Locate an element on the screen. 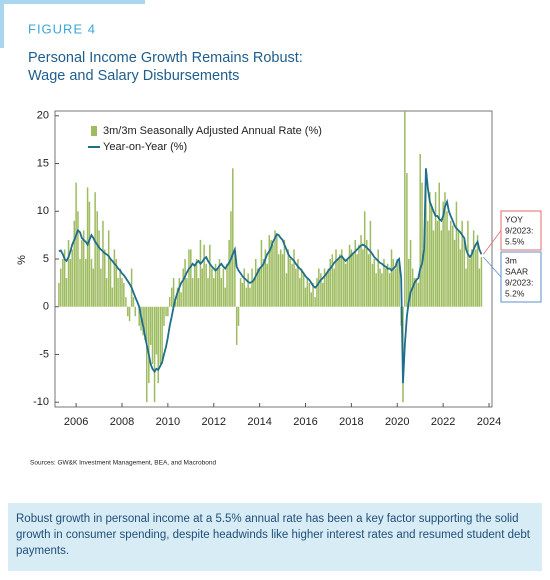 The height and width of the screenshot is (580, 550). annotation-text: 9/2023: is located at coordinates (519, 282).